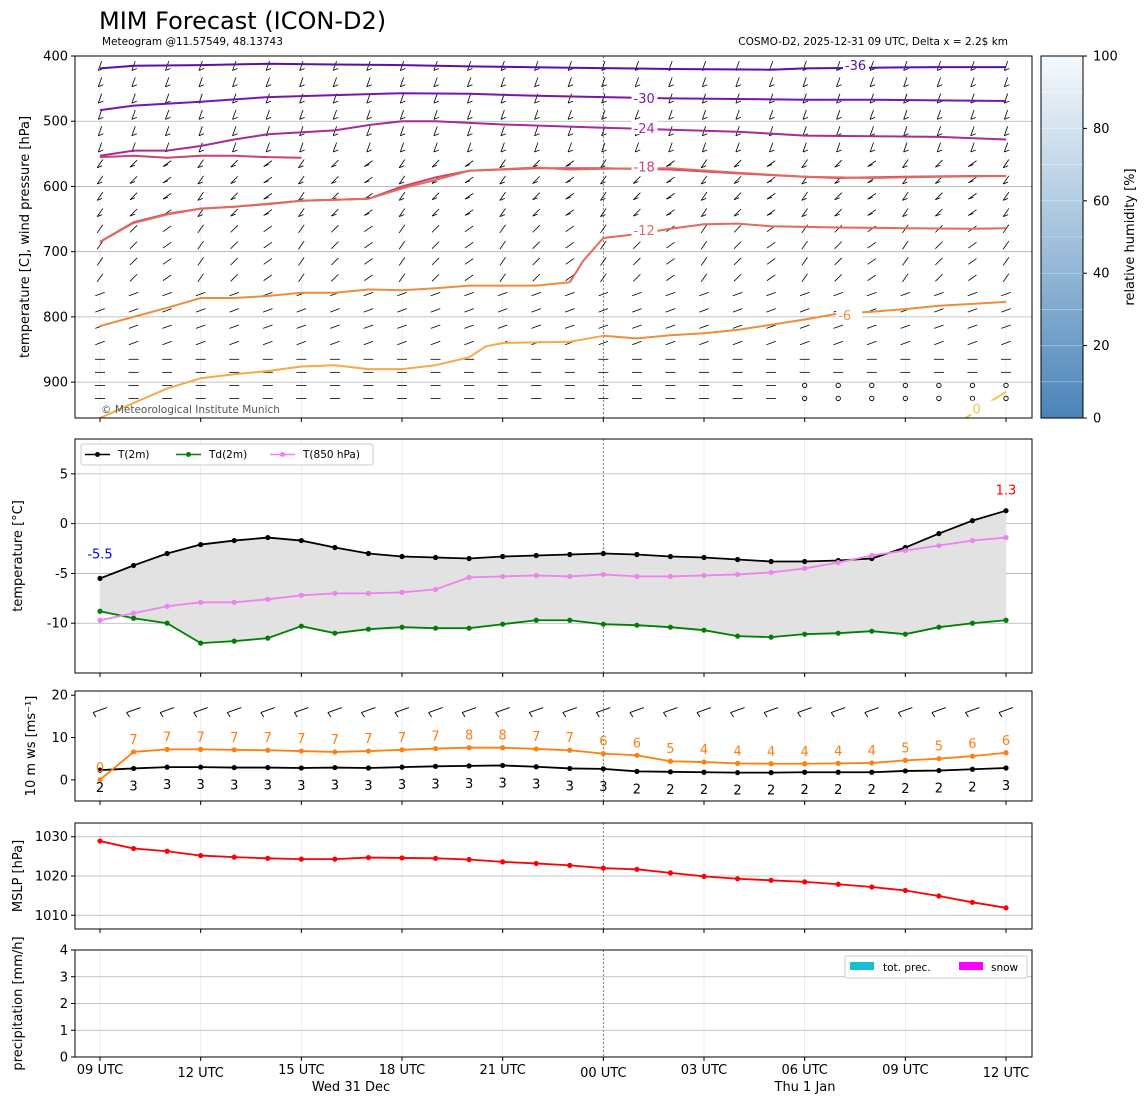 This screenshot has width=1148, height=1105. I want to click on y-tick-label: 3, so click(64, 977).